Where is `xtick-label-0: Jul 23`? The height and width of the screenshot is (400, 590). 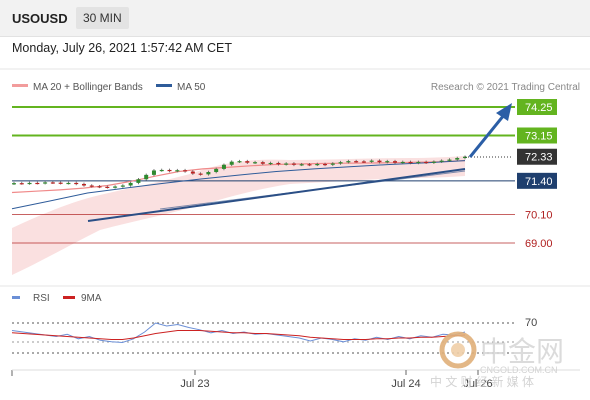
xtick-label-0: Jul 23 is located at coordinates (194, 384).